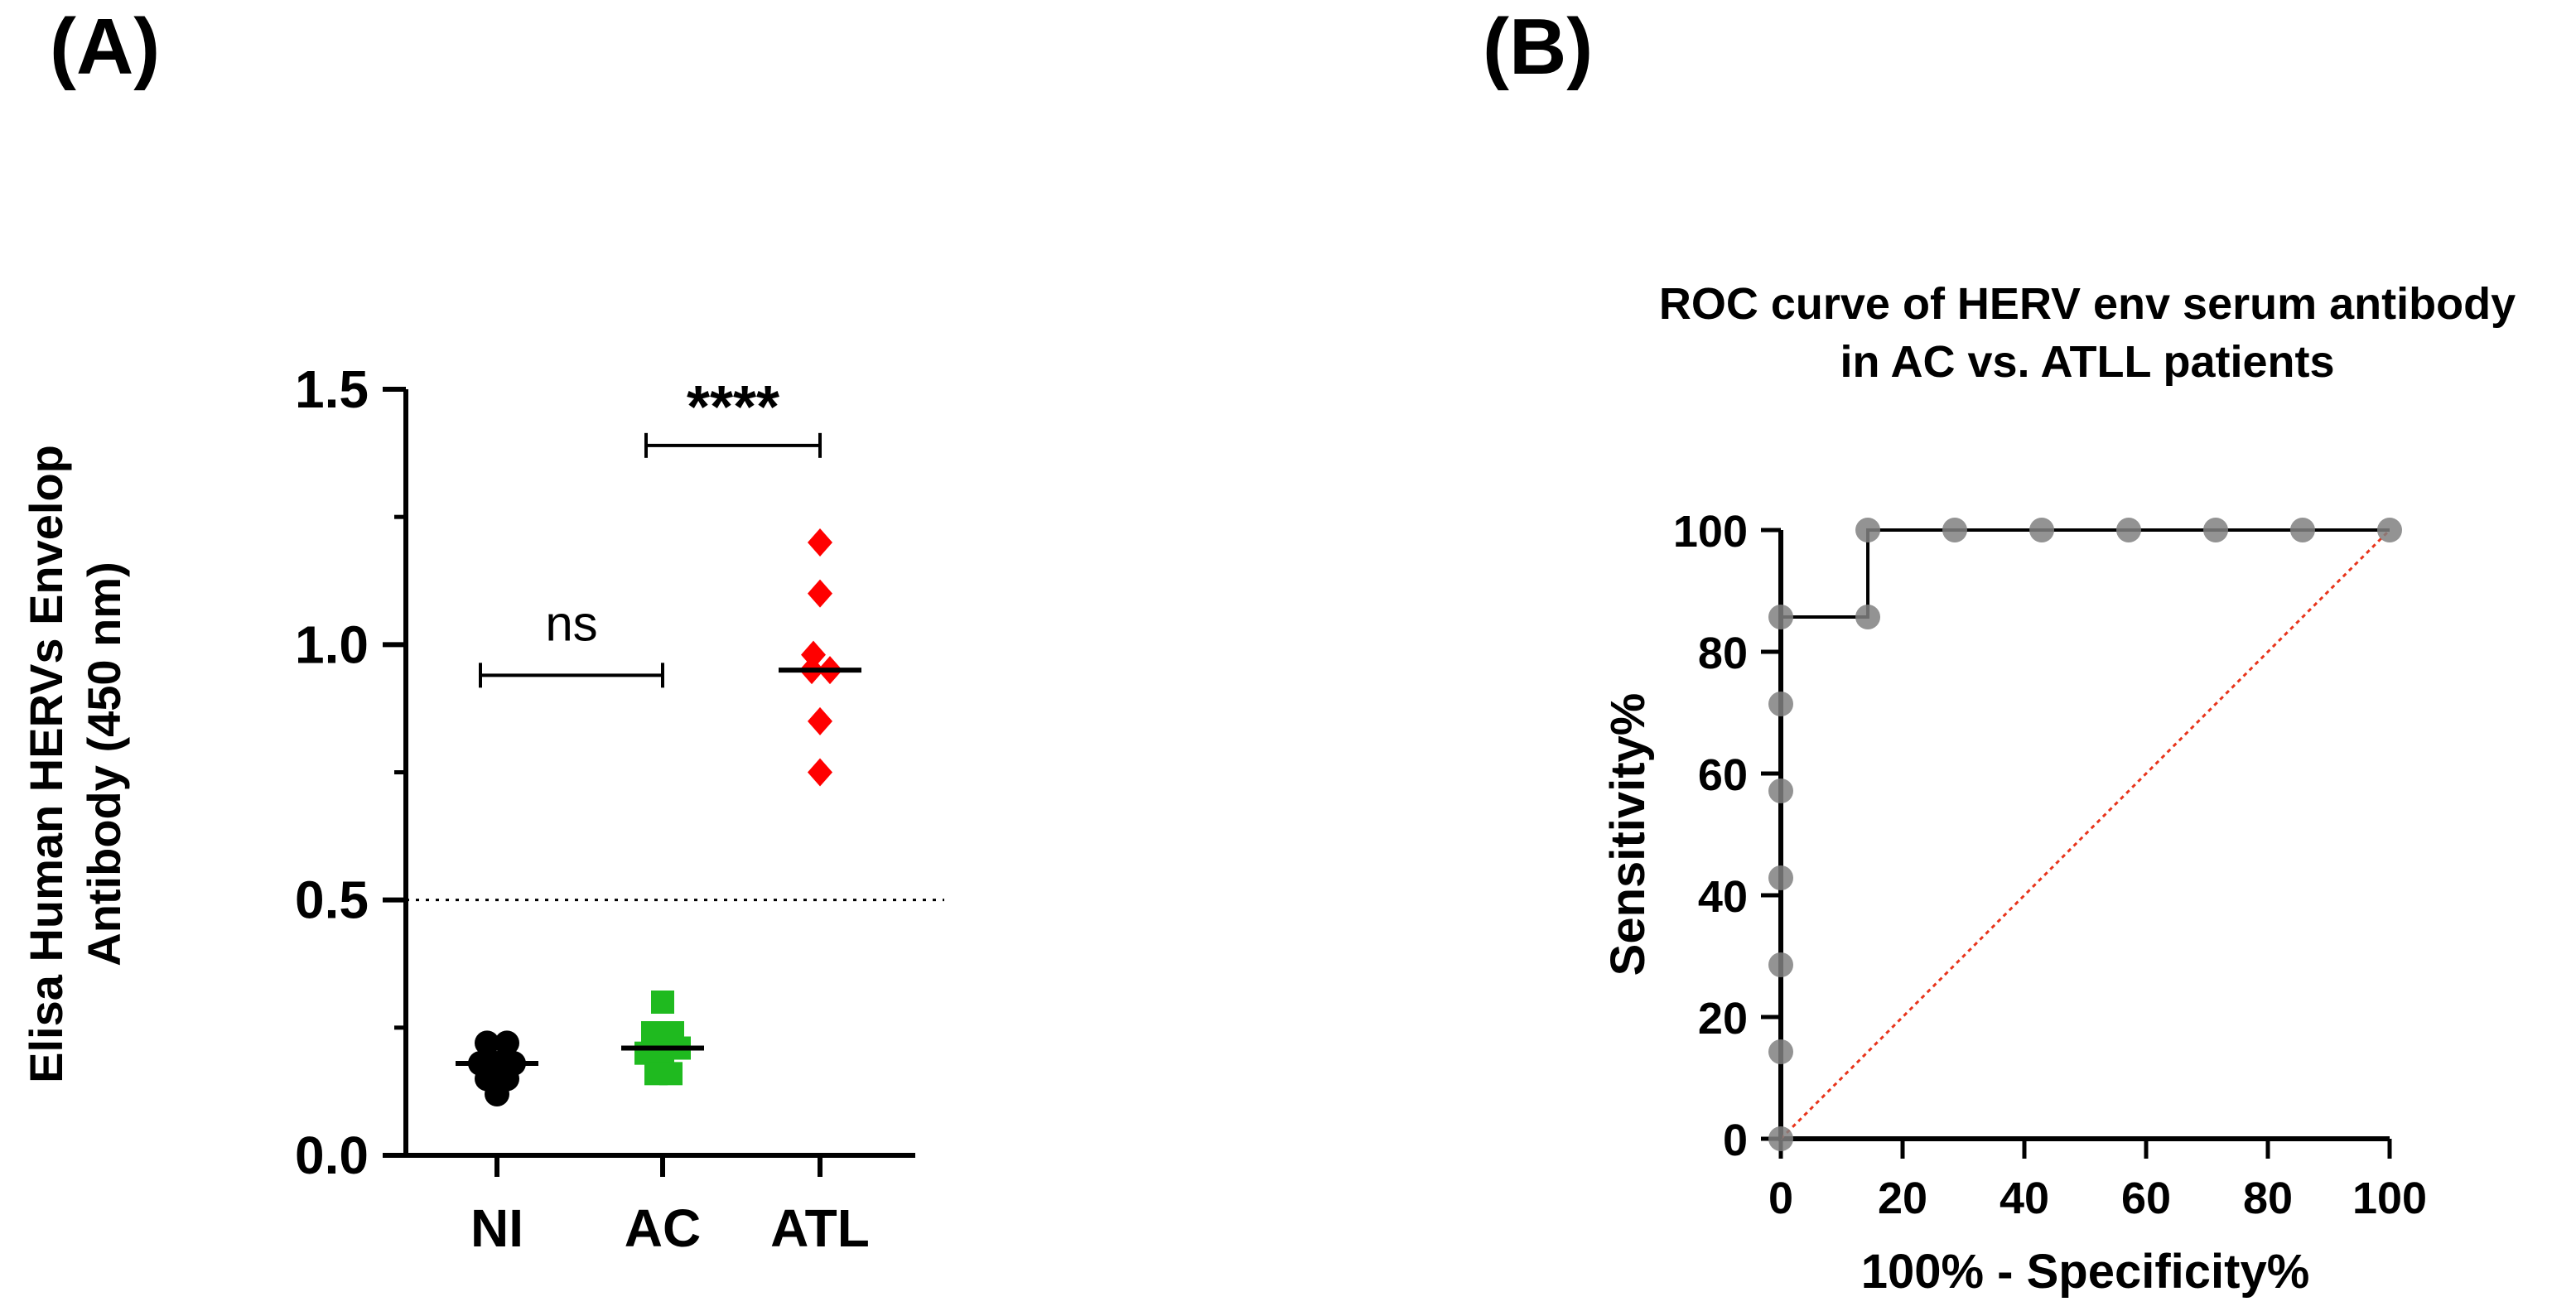 This screenshot has width=2576, height=1316. What do you see at coordinates (1628, 834) in the screenshot?
I see `b-y-axis-label: Sensitivity%` at bounding box center [1628, 834].